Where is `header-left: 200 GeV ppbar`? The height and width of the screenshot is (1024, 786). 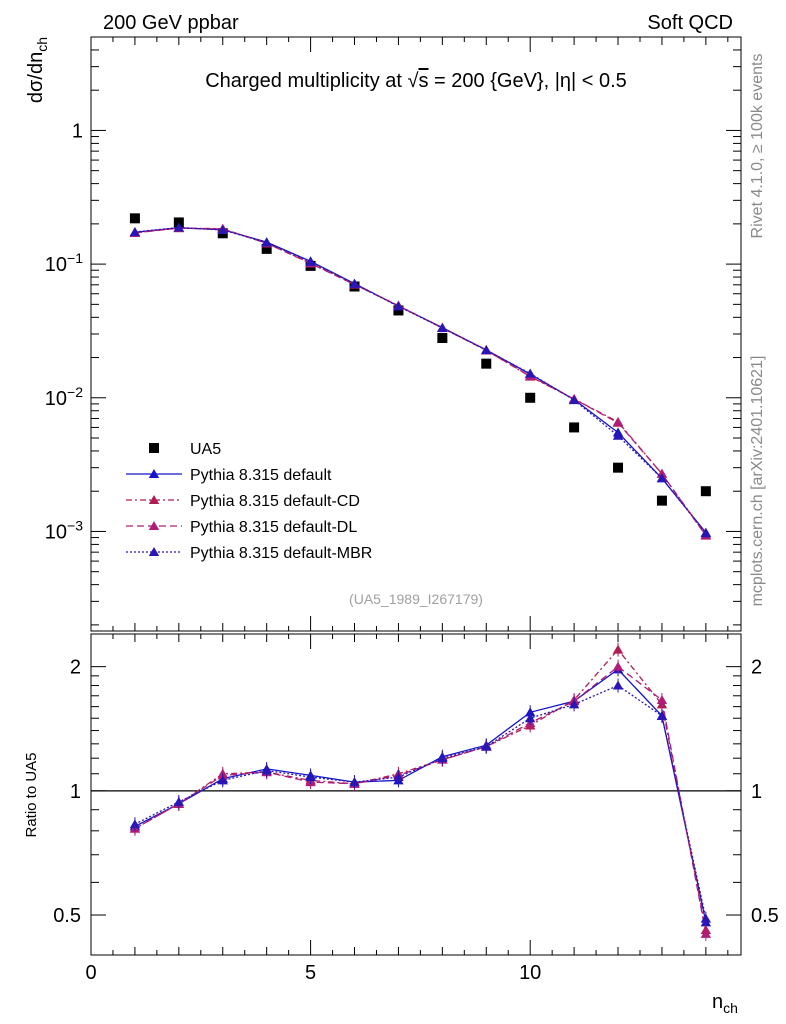 header-left: 200 GeV ppbar is located at coordinates (171, 23).